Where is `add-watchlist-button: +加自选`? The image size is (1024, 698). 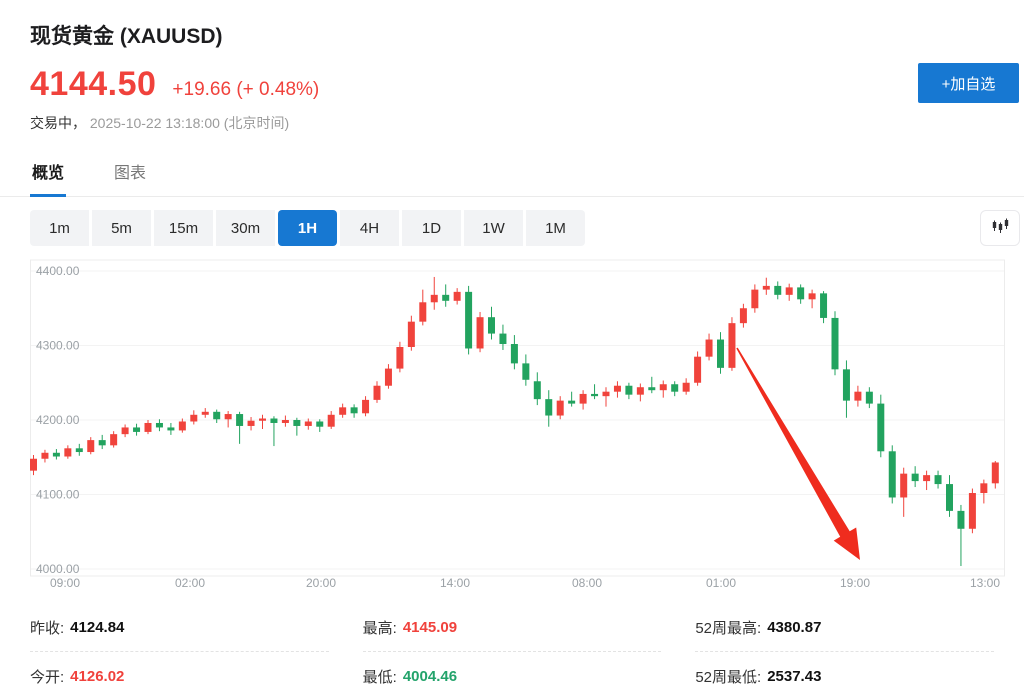
add-watchlist-button: +加自选 is located at coordinates (968, 83).